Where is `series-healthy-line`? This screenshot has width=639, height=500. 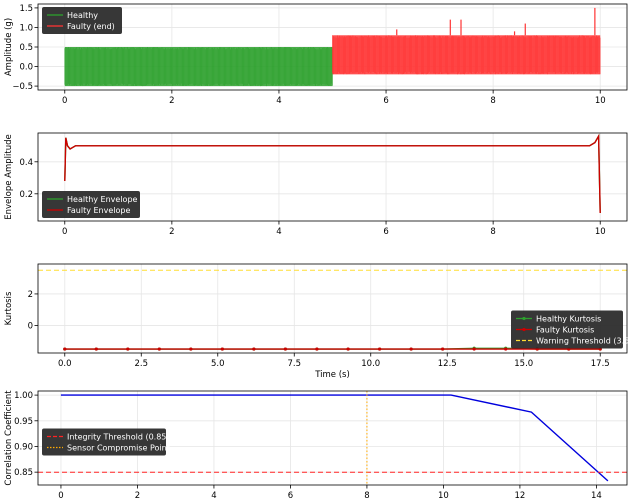
series-healthy-line is located at coordinates (198, 67).